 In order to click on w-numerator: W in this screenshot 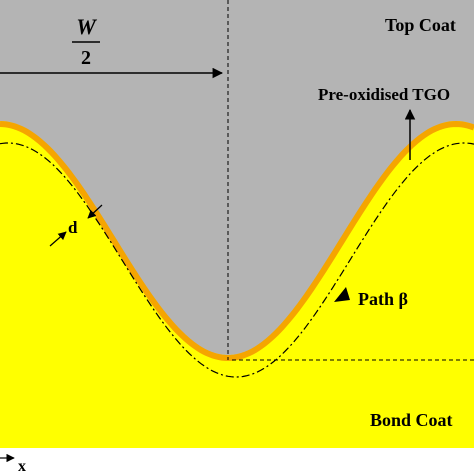, I will do `click(86, 26)`.